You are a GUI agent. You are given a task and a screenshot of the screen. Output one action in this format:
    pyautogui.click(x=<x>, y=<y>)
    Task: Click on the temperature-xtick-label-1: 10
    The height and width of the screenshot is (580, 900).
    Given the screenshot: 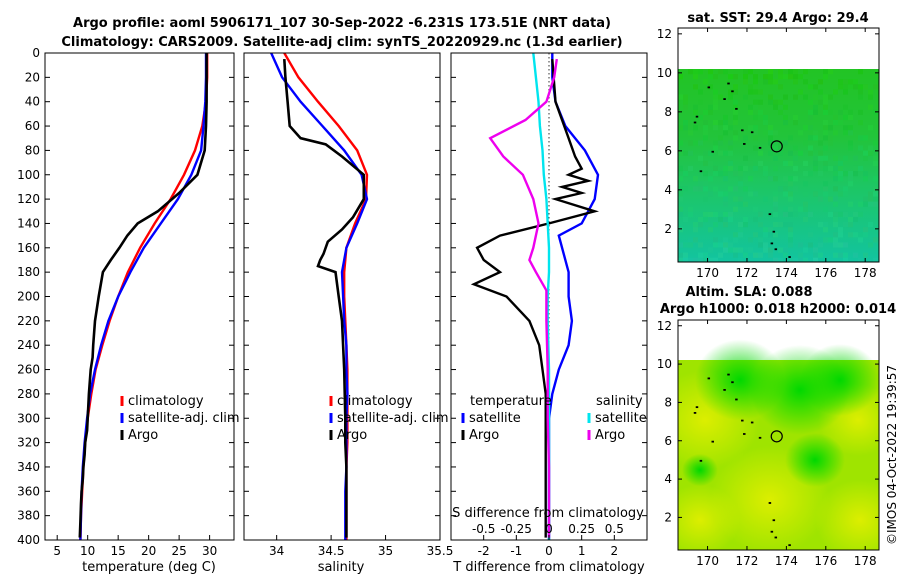 What is the action you would take?
    pyautogui.click(x=87, y=551)
    